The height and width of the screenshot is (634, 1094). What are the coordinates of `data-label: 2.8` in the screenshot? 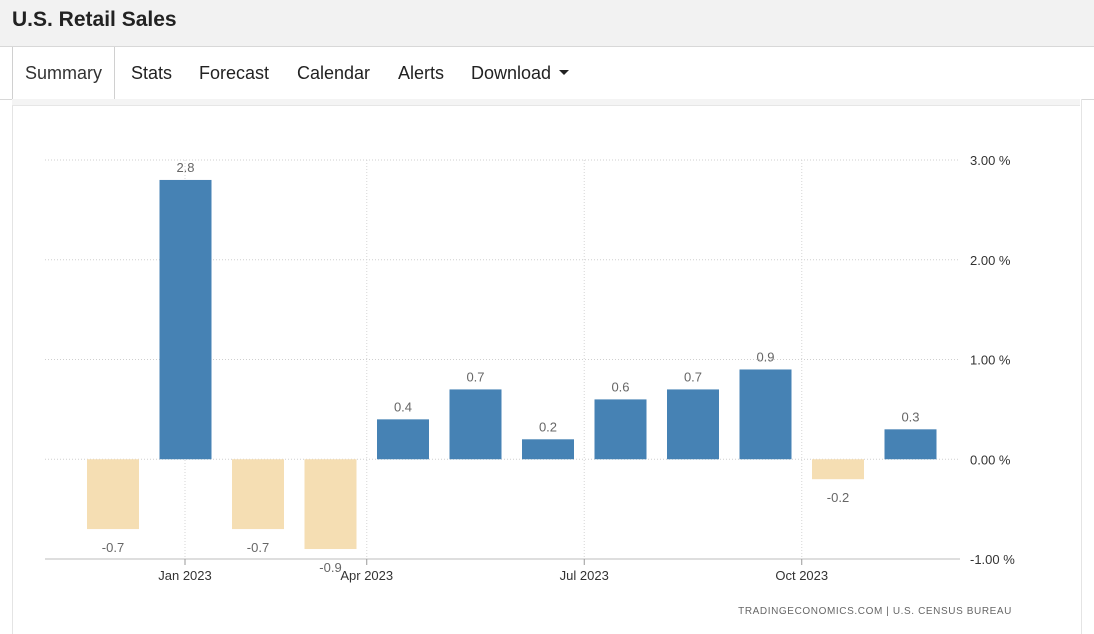 It's located at (185, 167).